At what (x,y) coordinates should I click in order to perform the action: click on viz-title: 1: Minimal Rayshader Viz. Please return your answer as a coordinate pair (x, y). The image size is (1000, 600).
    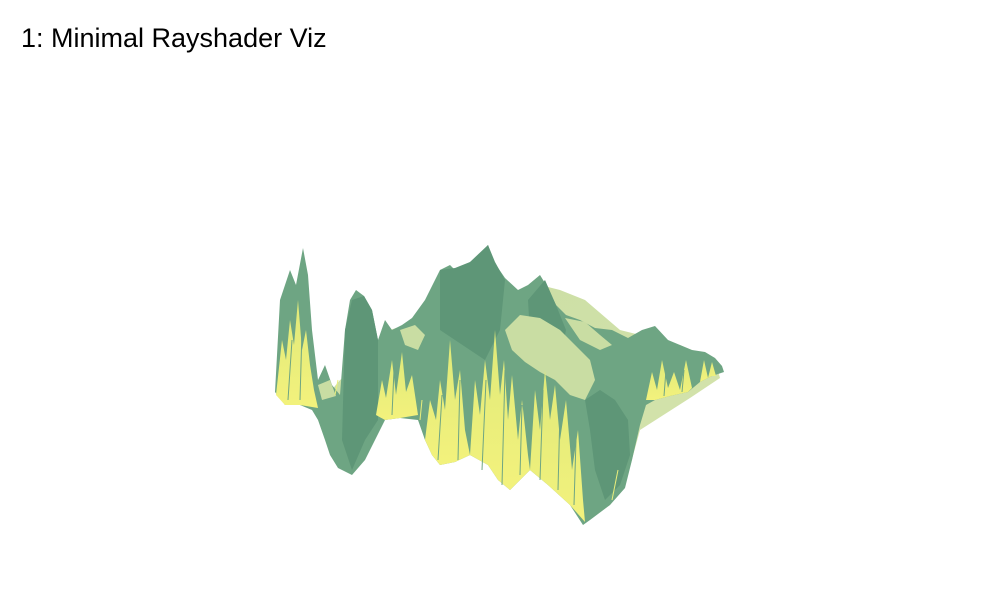
    Looking at the image, I should click on (174, 38).